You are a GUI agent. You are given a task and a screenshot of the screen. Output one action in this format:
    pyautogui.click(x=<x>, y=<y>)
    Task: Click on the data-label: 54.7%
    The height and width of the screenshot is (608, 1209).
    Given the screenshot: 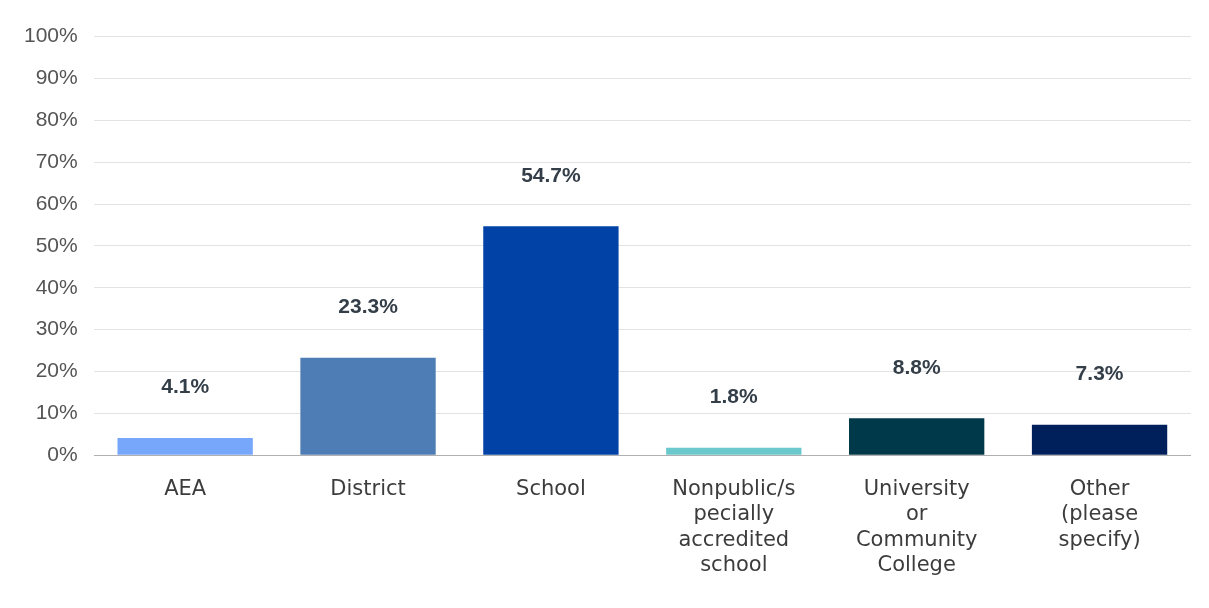 What is the action you would take?
    pyautogui.click(x=551, y=174)
    